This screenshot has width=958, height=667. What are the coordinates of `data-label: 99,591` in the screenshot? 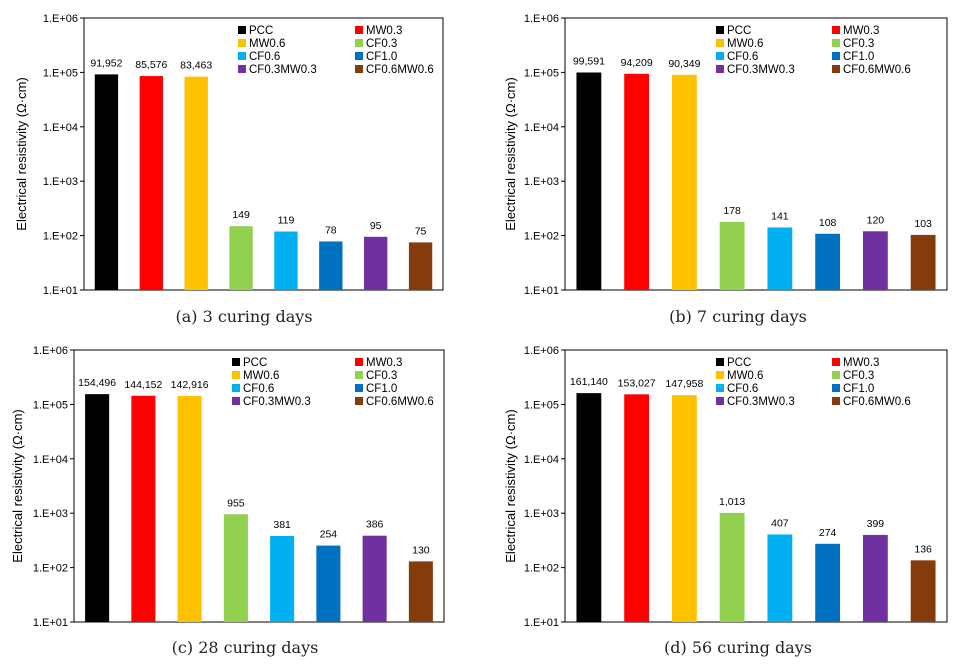 It's located at (589, 61).